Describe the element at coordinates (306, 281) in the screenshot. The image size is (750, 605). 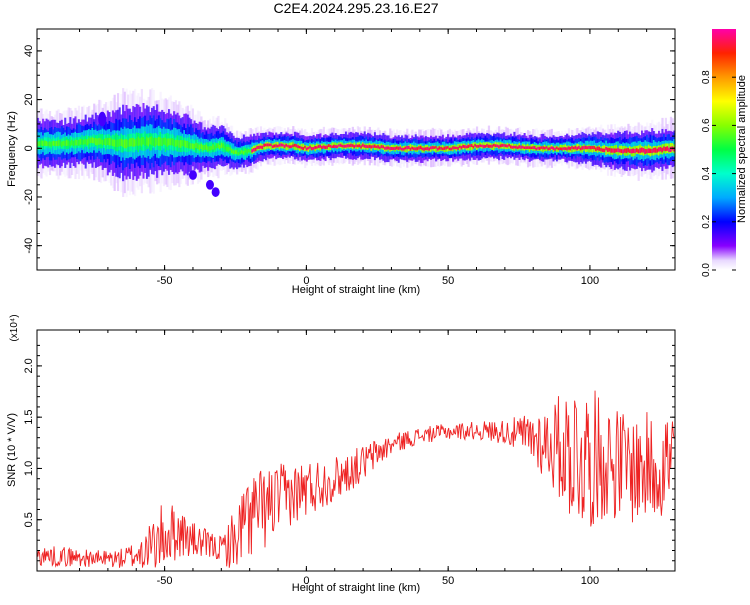
I see `spectrogram-xtick-label: 0` at that location.